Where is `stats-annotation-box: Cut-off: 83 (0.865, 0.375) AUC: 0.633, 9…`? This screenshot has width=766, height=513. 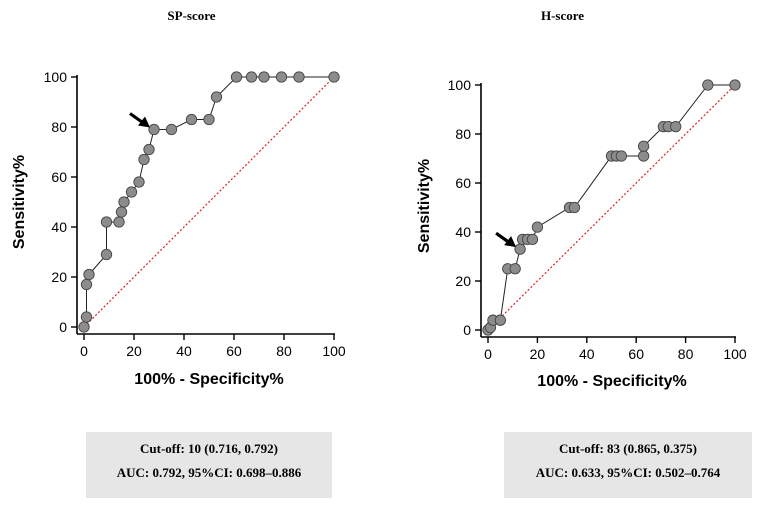 stats-annotation-box: Cut-off: 83 (0.865, 0.375) AUC: 0.633, 9… is located at coordinates (628, 465).